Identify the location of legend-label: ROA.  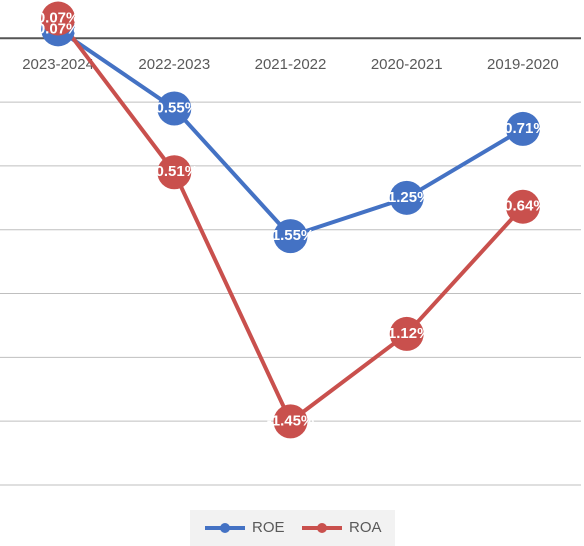
(365, 527).